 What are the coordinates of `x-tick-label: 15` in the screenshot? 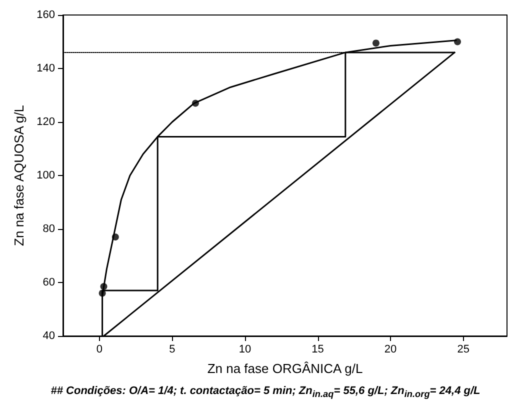 It's located at (318, 350).